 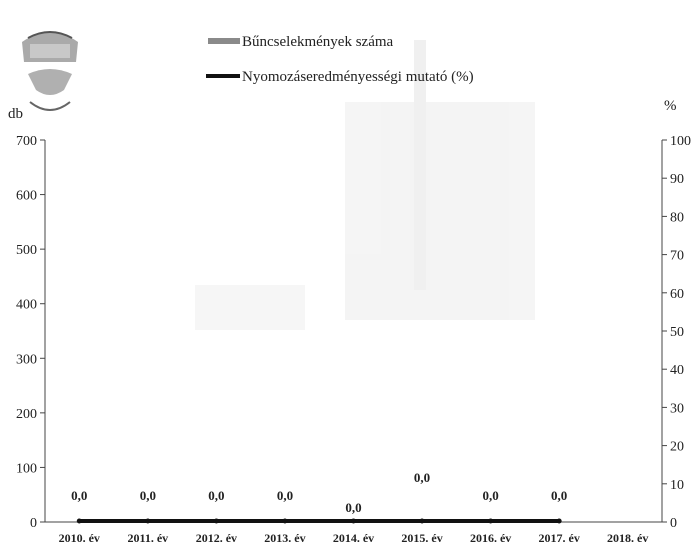 I want to click on category-label: 2016. év, so click(x=490, y=538).